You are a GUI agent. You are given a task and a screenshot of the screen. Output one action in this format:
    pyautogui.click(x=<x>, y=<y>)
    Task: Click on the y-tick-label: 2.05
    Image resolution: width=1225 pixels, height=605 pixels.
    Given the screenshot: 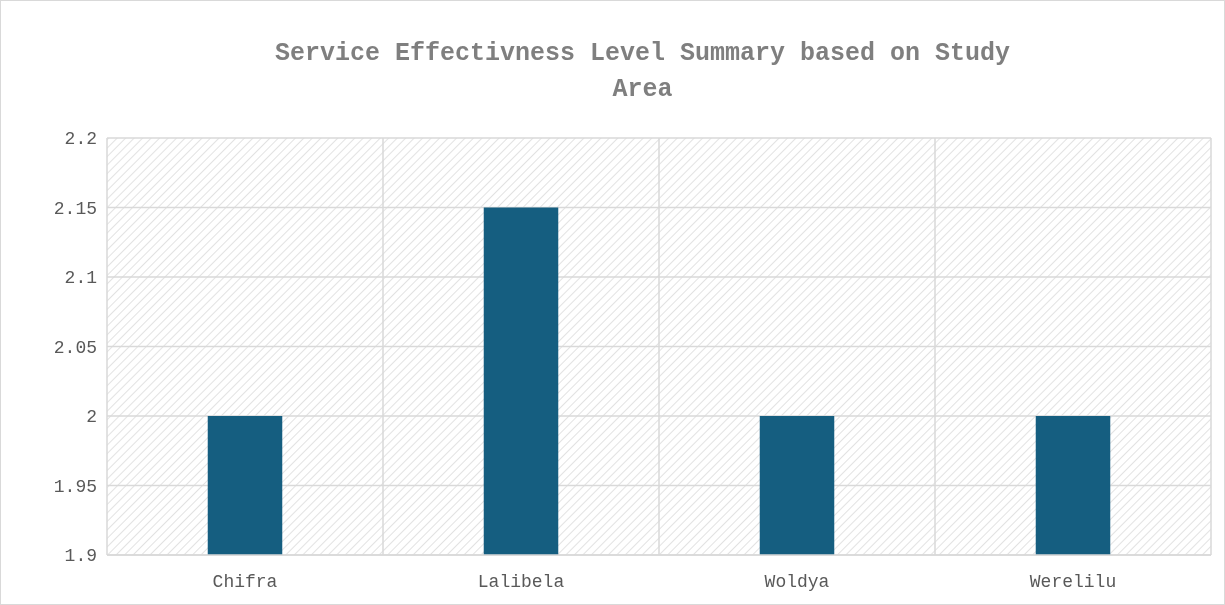 What is the action you would take?
    pyautogui.click(x=75, y=347)
    